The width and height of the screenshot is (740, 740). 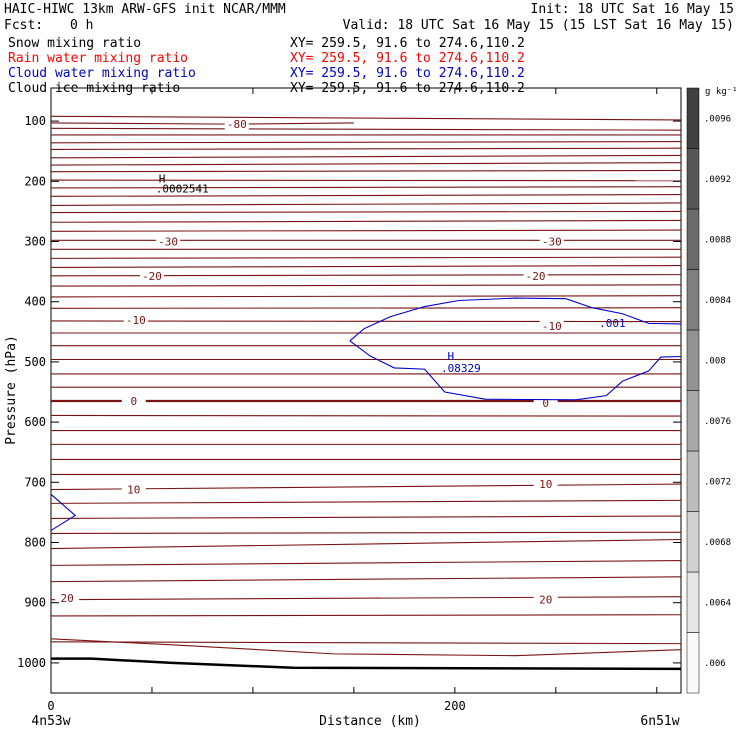 I want to click on y-tick-label: 800, so click(x=35, y=543).